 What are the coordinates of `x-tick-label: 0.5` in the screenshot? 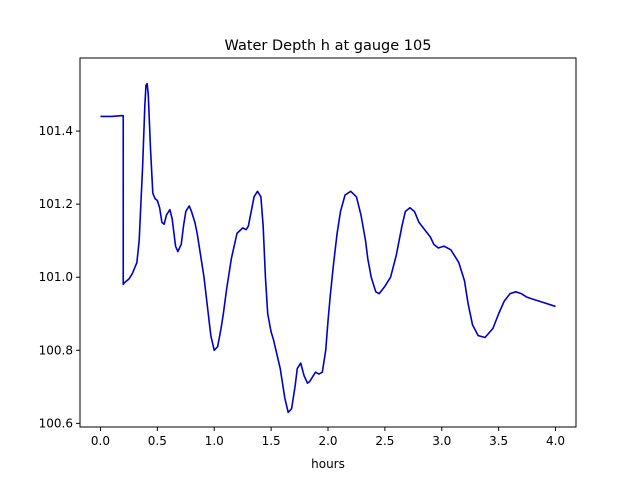 It's located at (157, 441).